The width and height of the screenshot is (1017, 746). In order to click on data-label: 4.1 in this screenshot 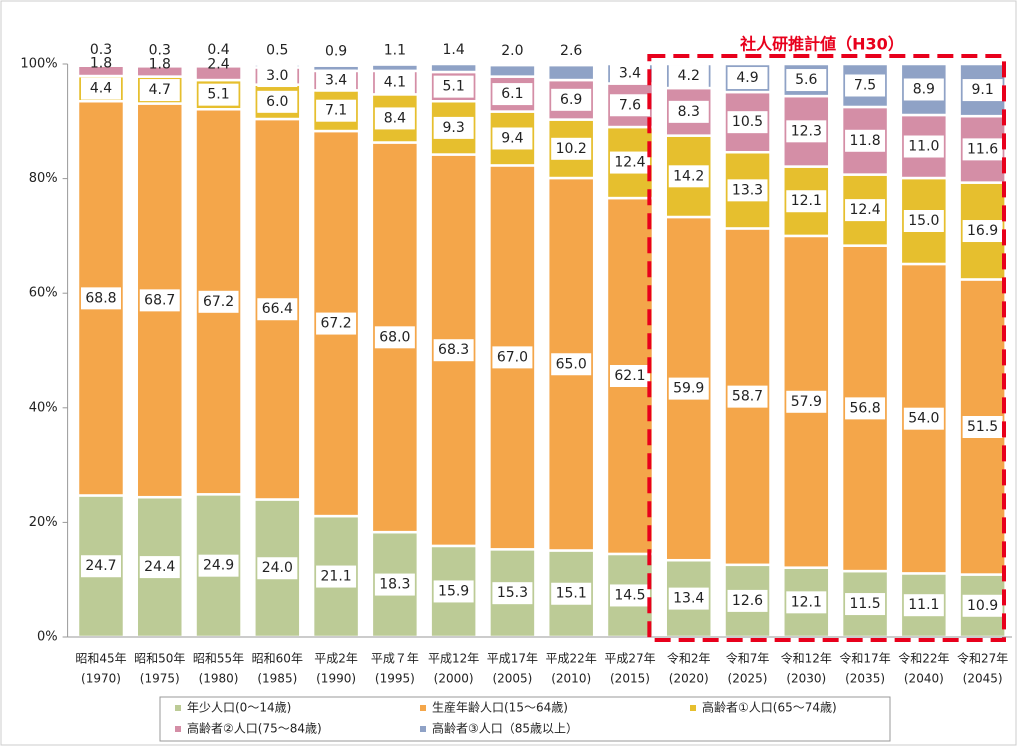, I will do `click(395, 83)`.